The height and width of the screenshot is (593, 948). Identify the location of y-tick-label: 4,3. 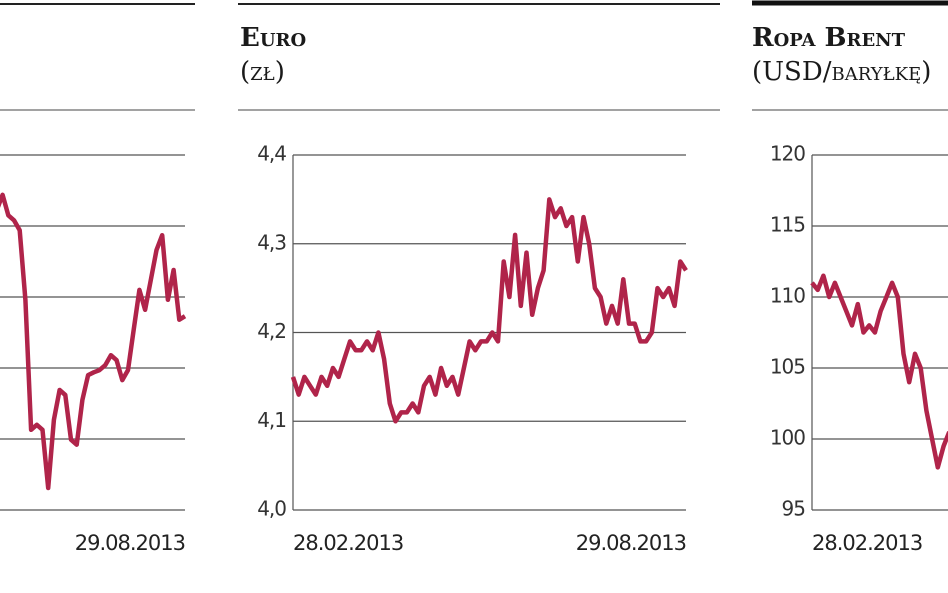
(271, 242).